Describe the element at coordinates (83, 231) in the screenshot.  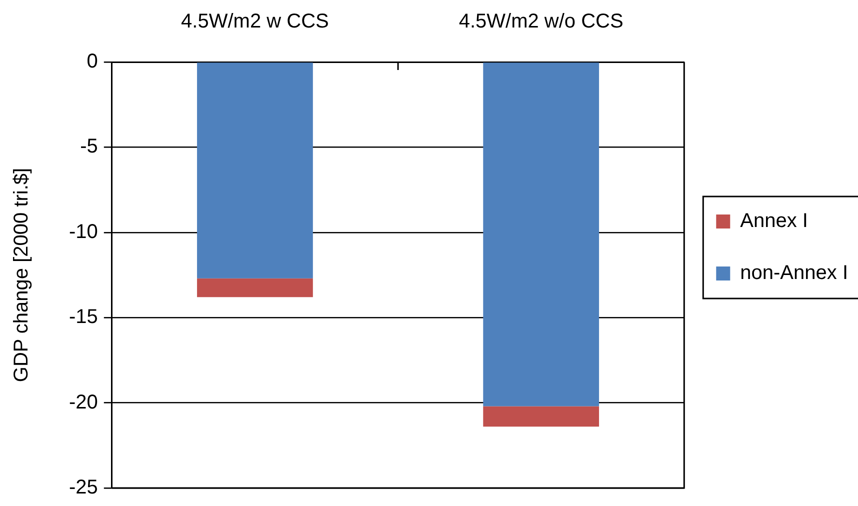
I see `y-tick-label: -10` at that location.